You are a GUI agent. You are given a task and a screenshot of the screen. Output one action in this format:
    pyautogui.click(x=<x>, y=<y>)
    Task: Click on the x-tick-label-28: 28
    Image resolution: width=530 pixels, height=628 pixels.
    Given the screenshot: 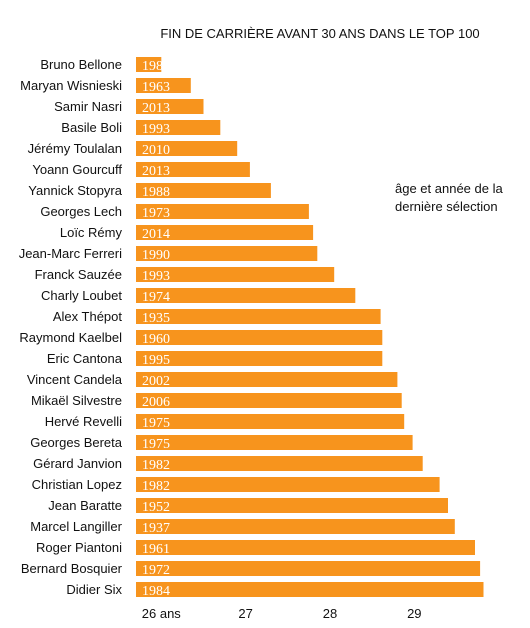 What is the action you would take?
    pyautogui.click(x=330, y=613)
    